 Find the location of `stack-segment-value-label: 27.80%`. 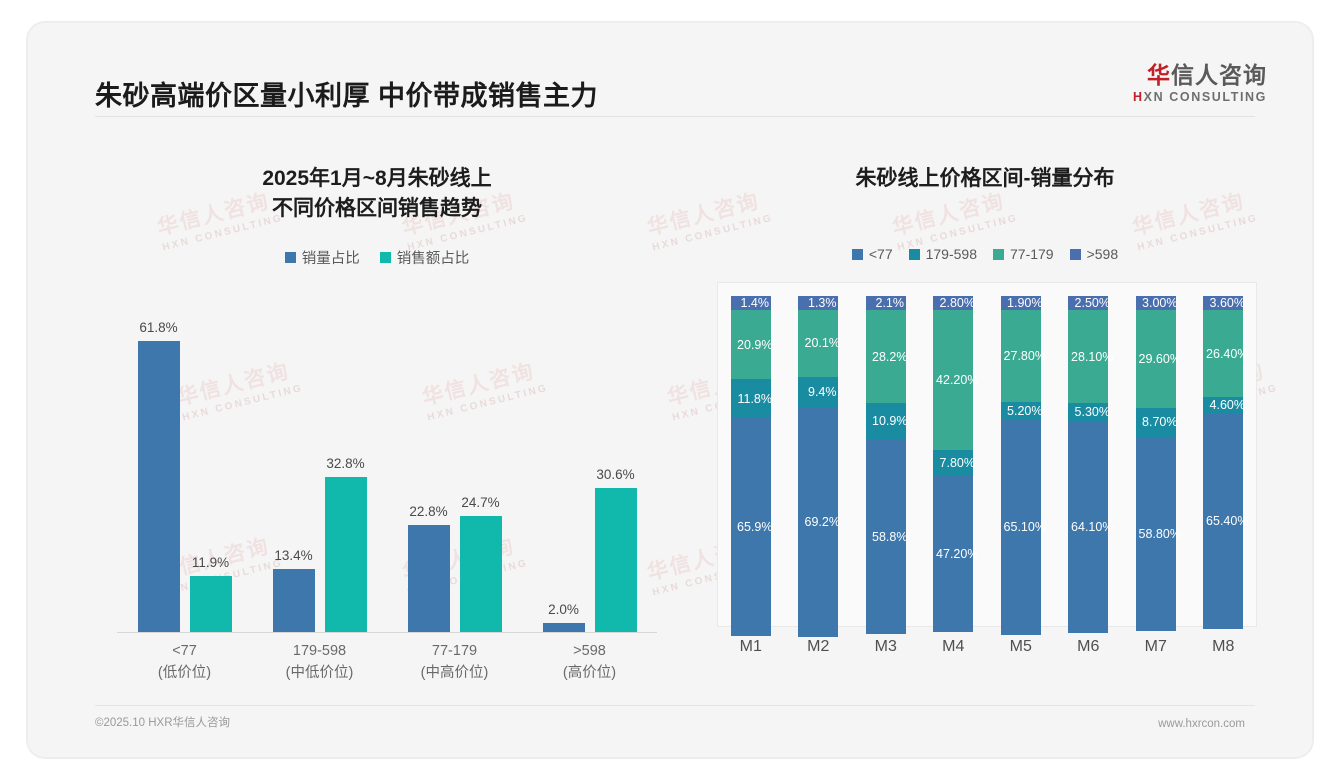

stack-segment-value-label: 27.80% is located at coordinates (1024, 356).